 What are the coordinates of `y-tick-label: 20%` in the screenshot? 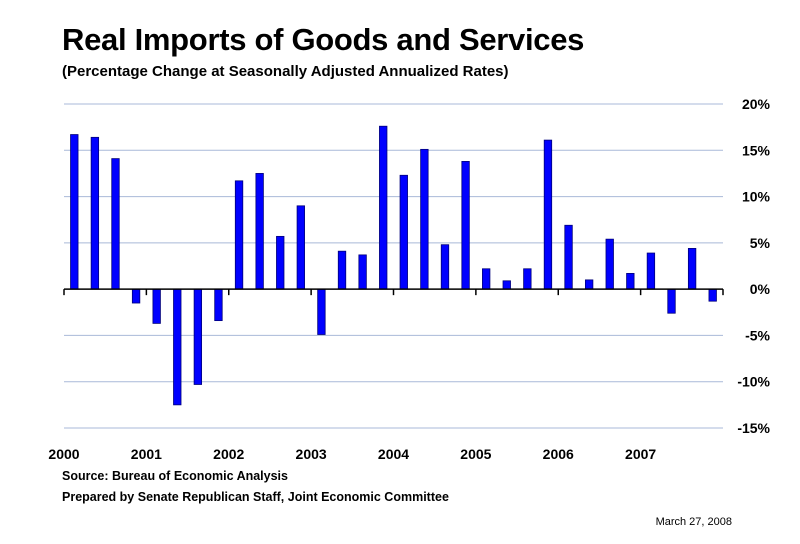 It's located at (756, 104).